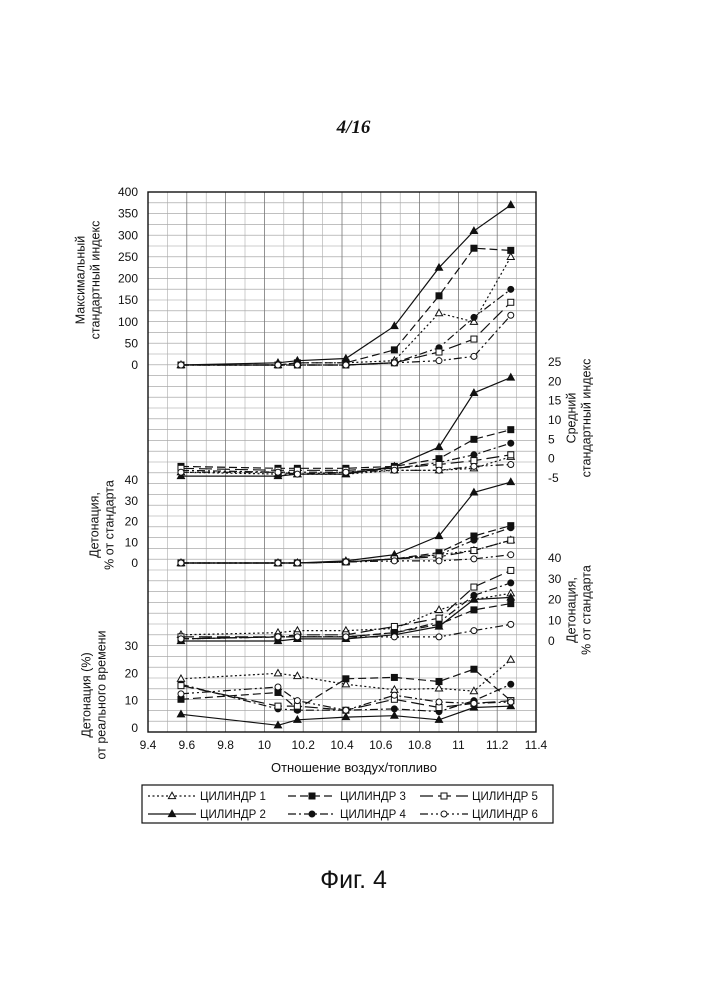  What do you see at coordinates (225, 745) in the screenshot?
I see `x-tick-label: 9.8` at bounding box center [225, 745].